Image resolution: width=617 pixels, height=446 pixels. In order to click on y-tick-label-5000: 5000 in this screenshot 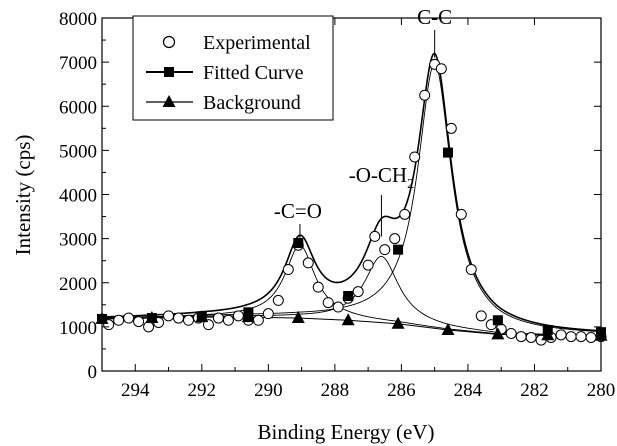, I will do `click(78, 151)`.